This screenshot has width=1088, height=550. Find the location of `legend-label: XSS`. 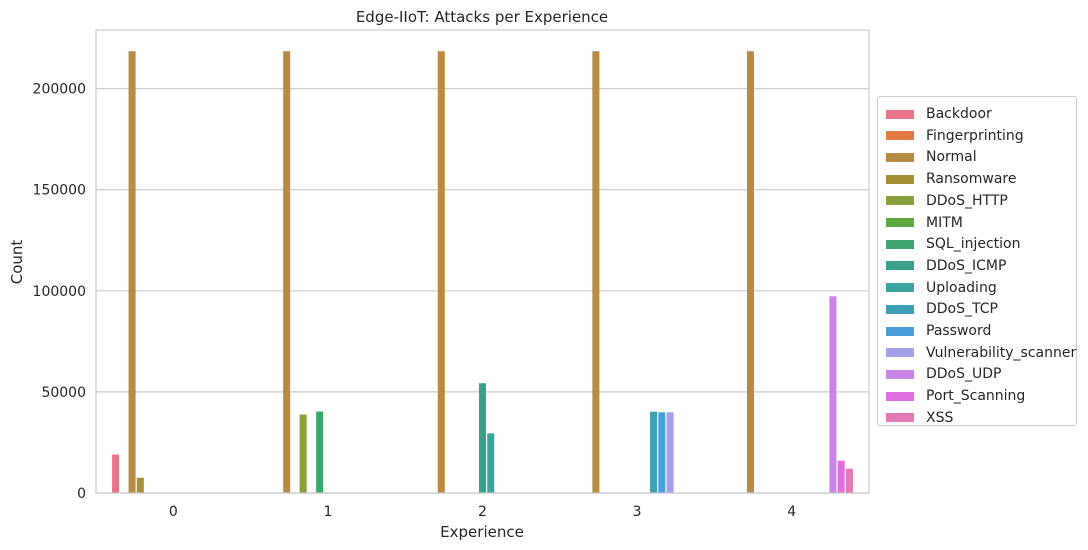

legend-label: XSS is located at coordinates (940, 417).